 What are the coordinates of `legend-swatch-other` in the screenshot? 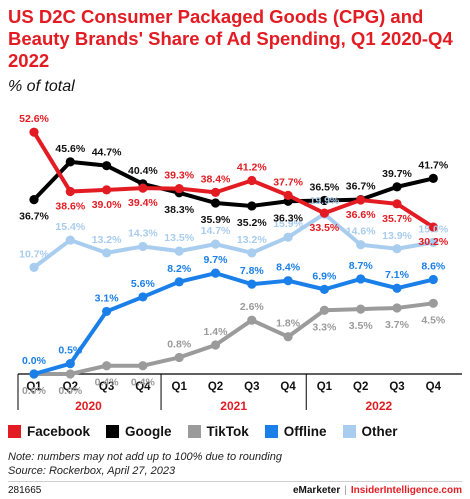 It's located at (349, 431).